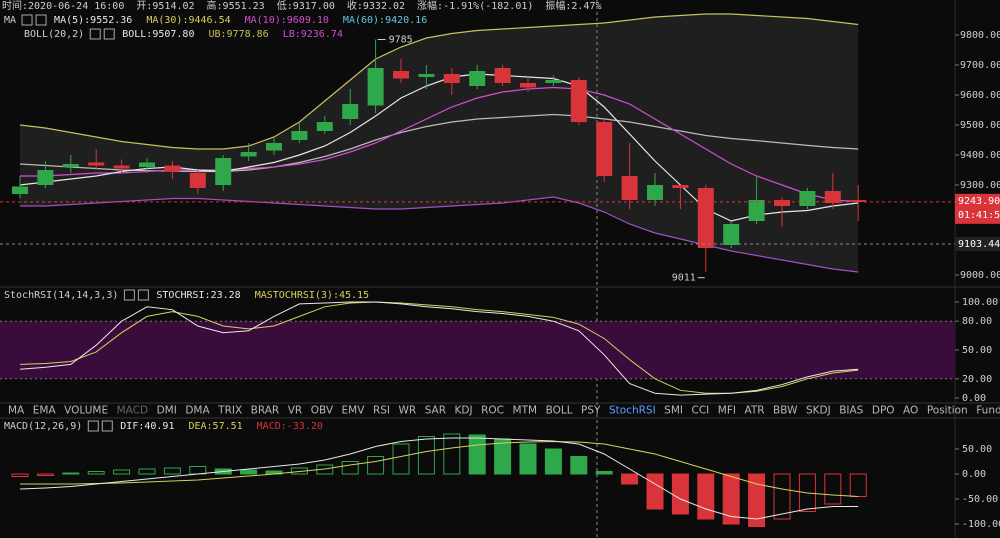 The width and height of the screenshot is (1000, 538). I want to click on tick-label: 9700.00, so click(980, 65).